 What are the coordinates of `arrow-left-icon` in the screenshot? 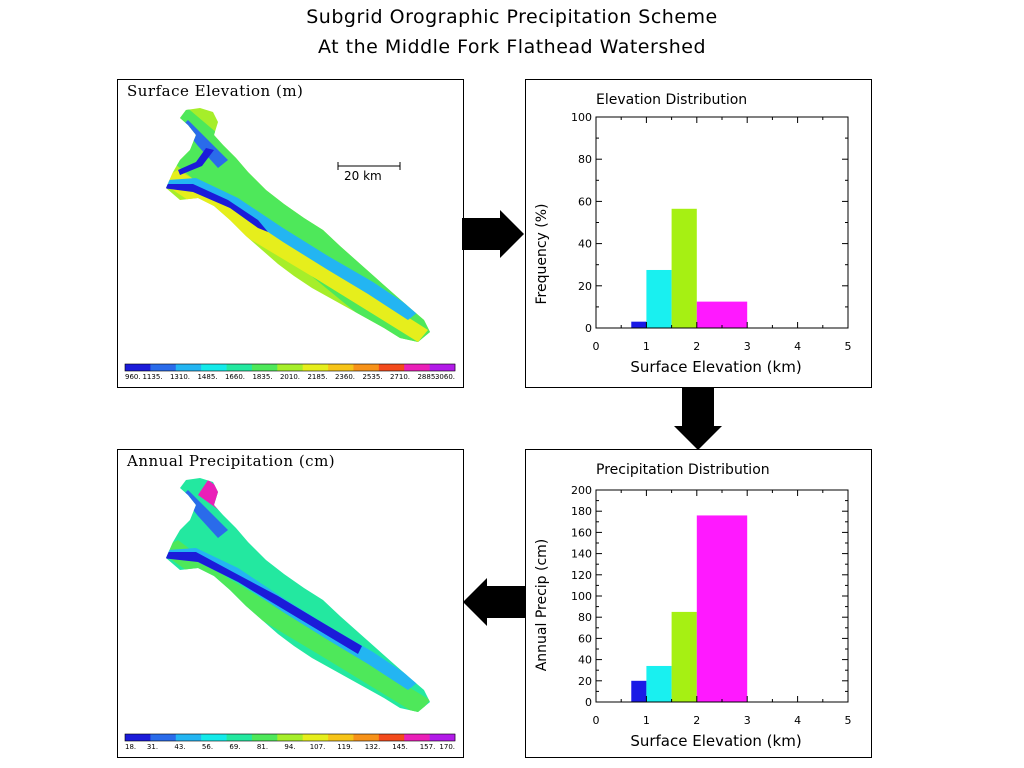 It's located at (494, 602).